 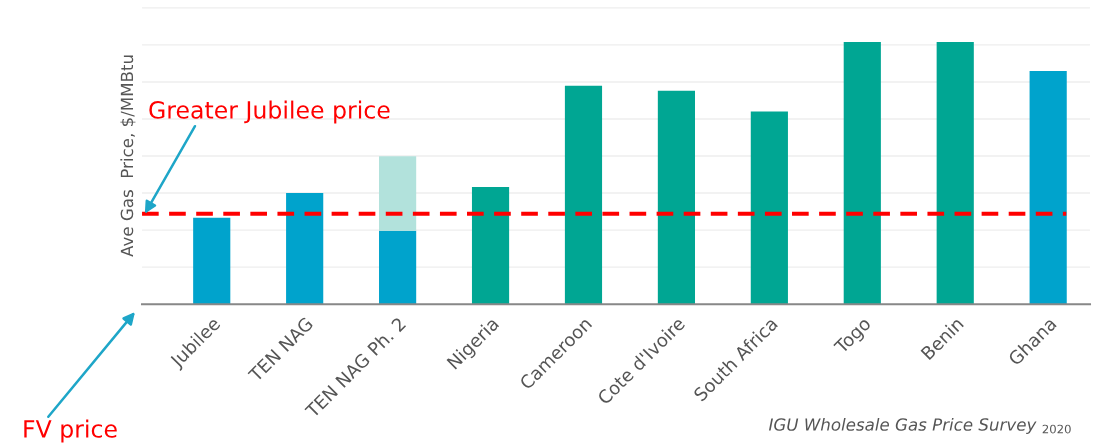 I want to click on text: FV price, so click(x=70, y=431).